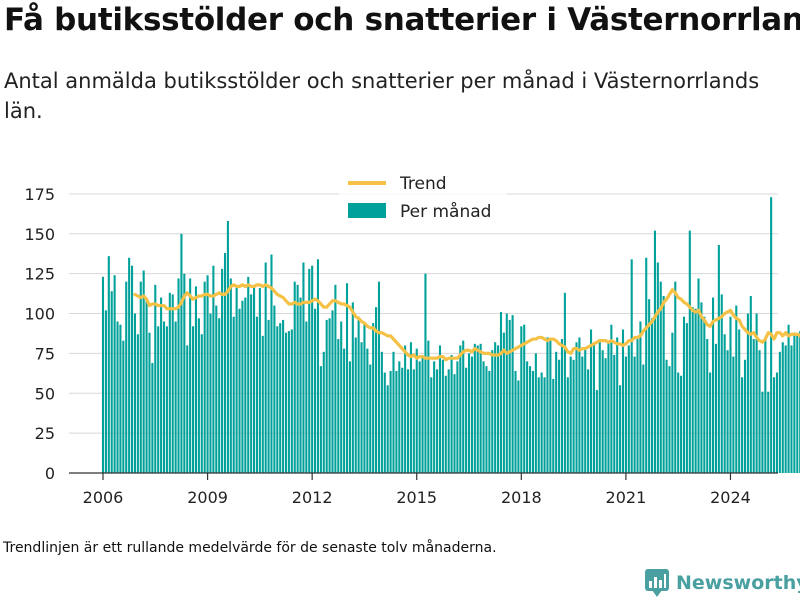  What do you see at coordinates (39, 314) in the screenshot?
I see `y-tick-label: 100` at bounding box center [39, 314].